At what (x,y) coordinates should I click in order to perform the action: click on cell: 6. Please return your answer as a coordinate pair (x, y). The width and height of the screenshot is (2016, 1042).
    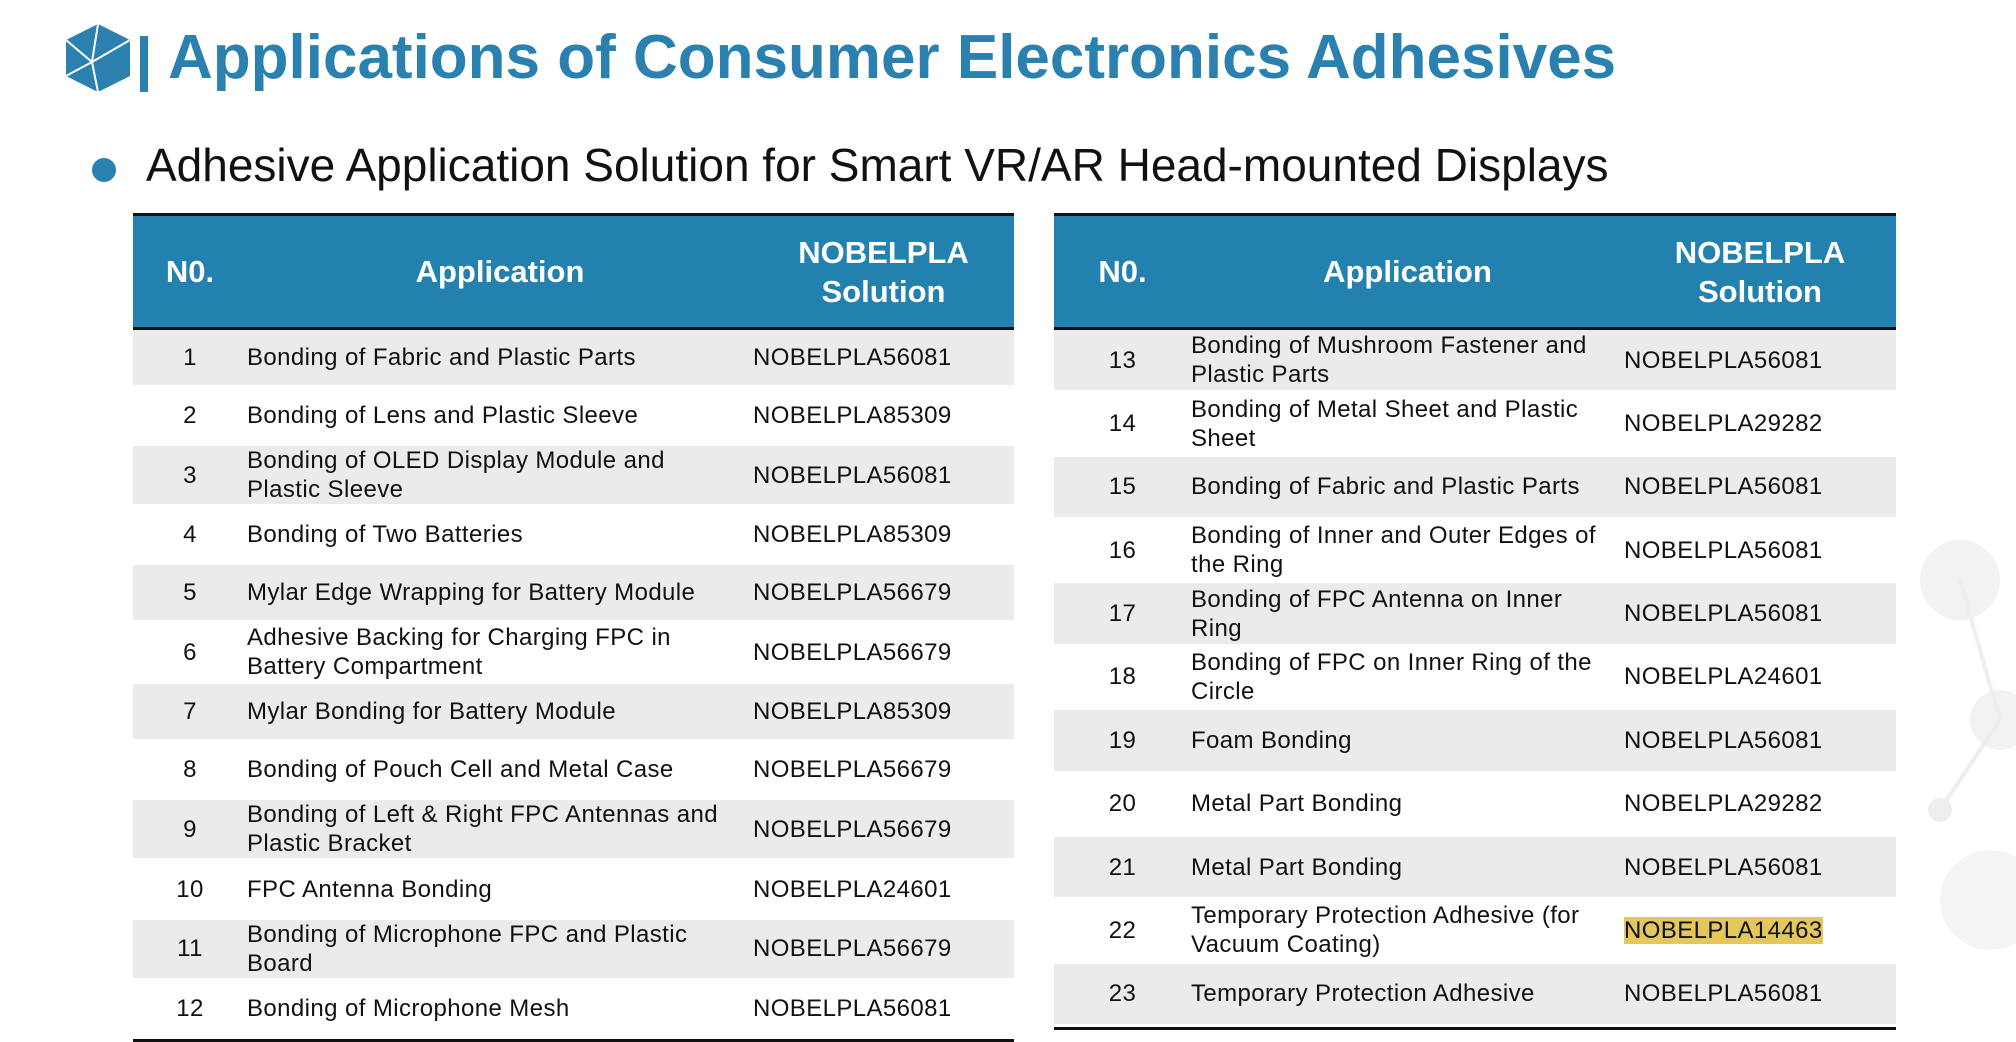
    Looking at the image, I should click on (190, 653).